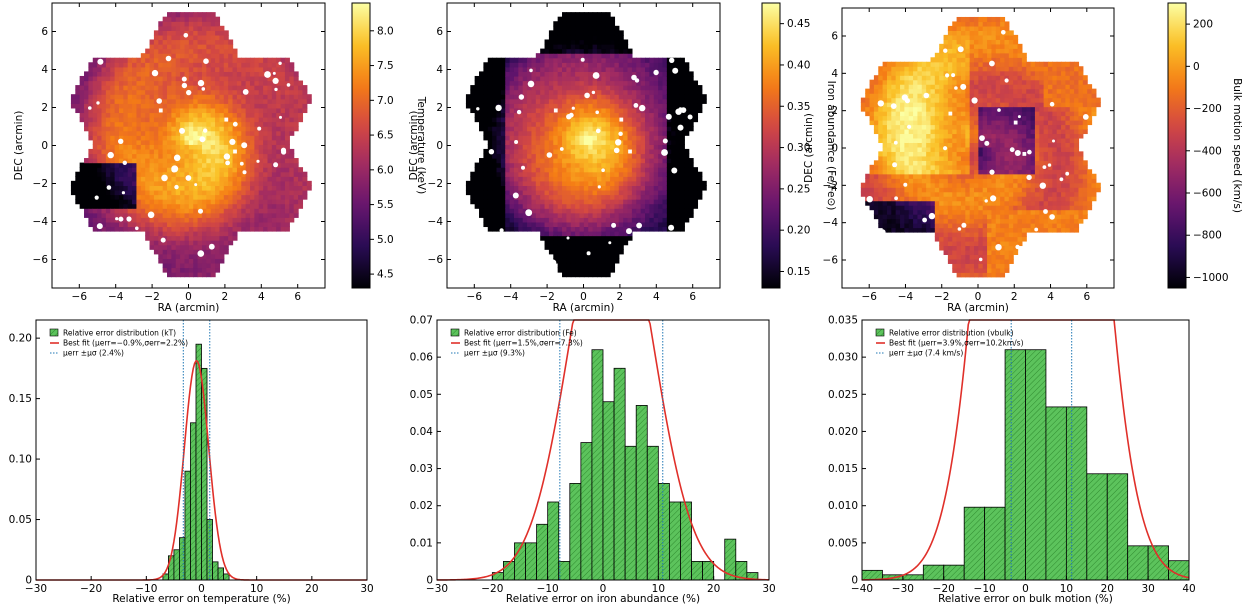 This screenshot has width=1250, height=608. What do you see at coordinates (385, 205) in the screenshot?
I see `colorbar-tick-label: 5.5` at bounding box center [385, 205].